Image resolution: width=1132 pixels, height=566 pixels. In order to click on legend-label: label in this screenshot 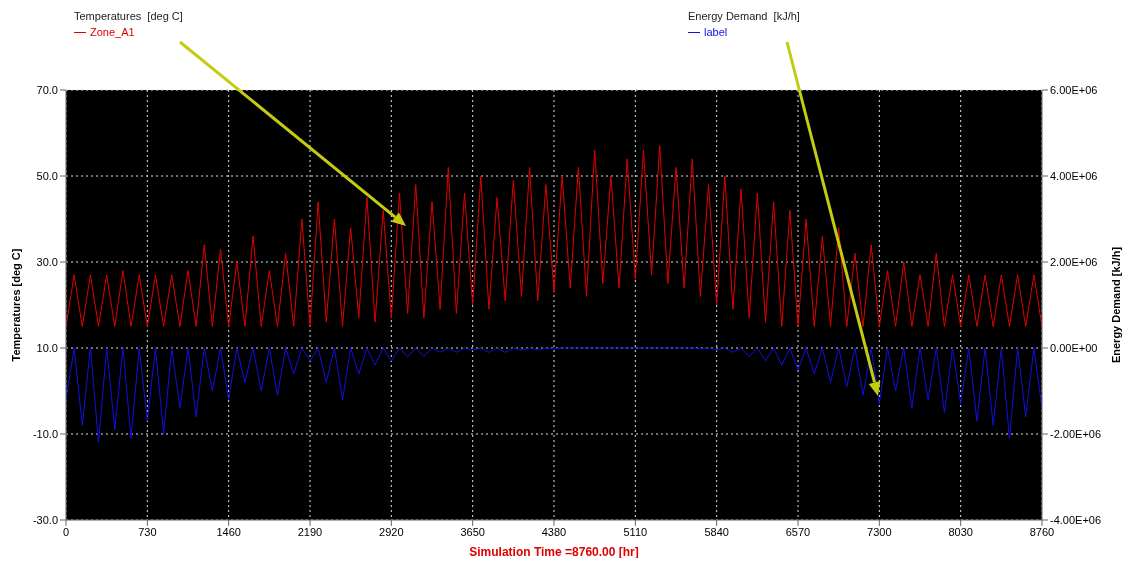, I will do `click(716, 32)`.